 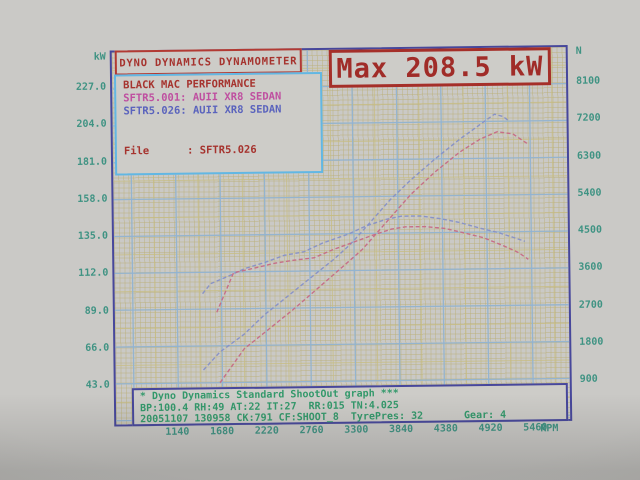 I want to click on left-axis-unit: kW, so click(x=99, y=57).